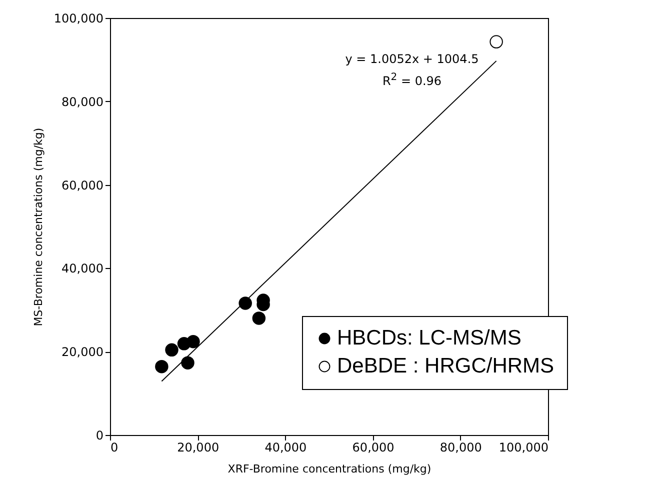  What do you see at coordinates (285, 447) in the screenshot?
I see `x-tick-label: 40,000` at bounding box center [285, 447].